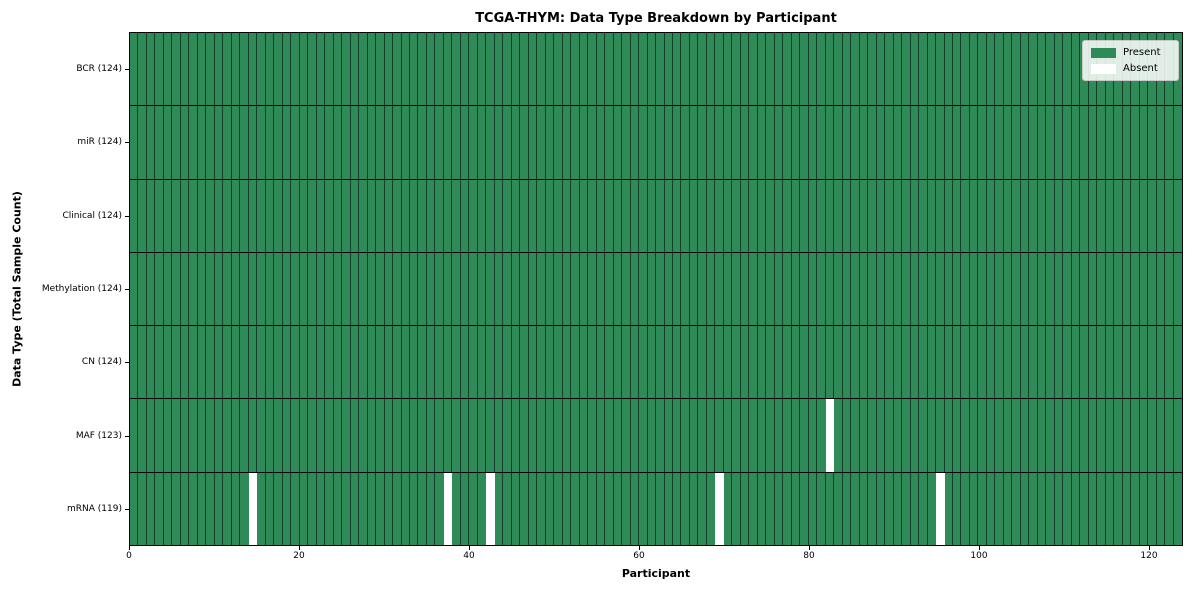  I want to click on y-tick-label-miR: miR (124), so click(99, 142).